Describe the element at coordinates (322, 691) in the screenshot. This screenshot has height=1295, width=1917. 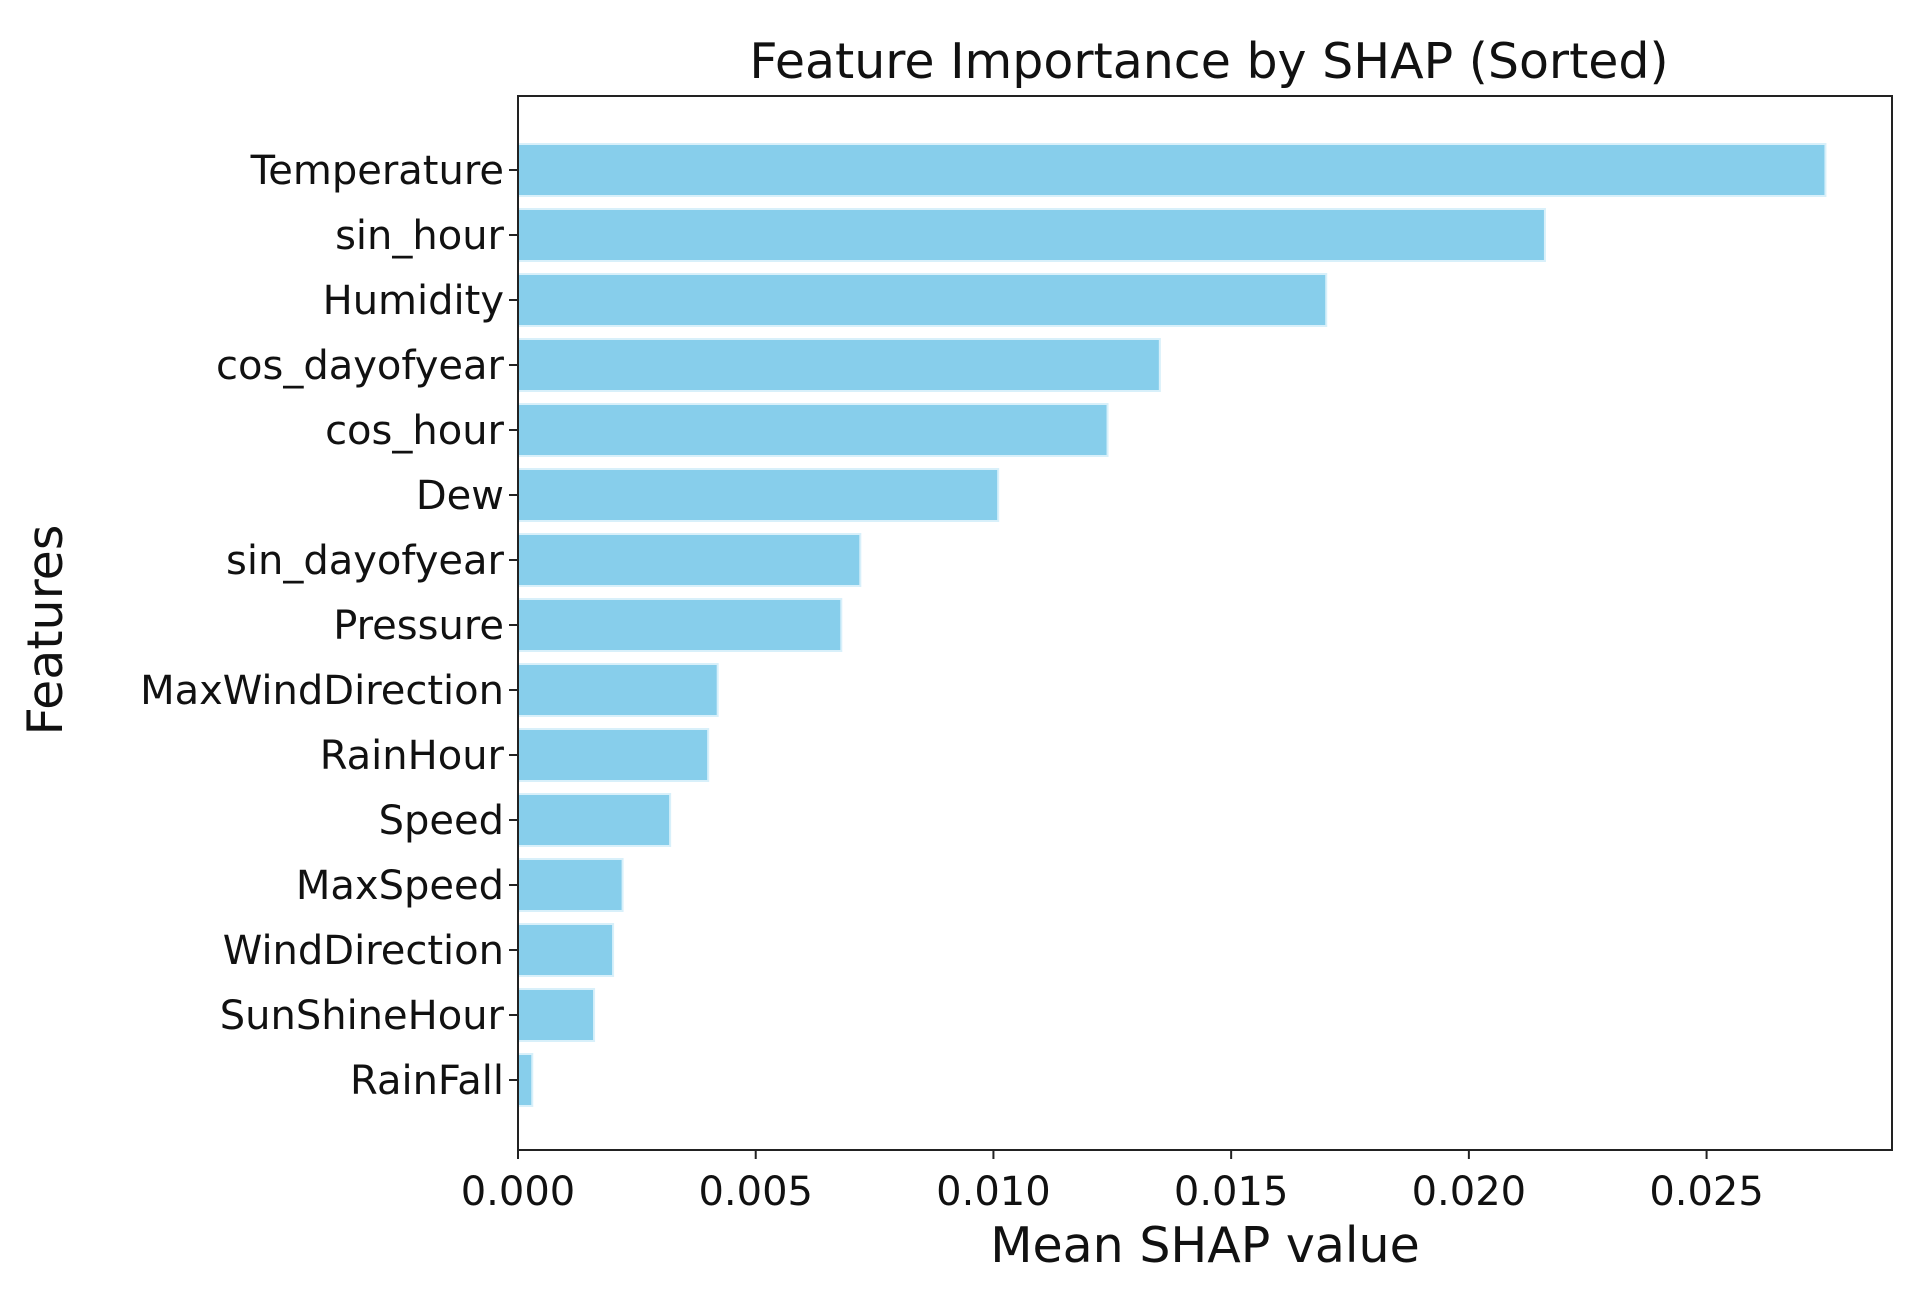
I see `y-tick-label-maxwinddirection: MaxWindDirection` at that location.